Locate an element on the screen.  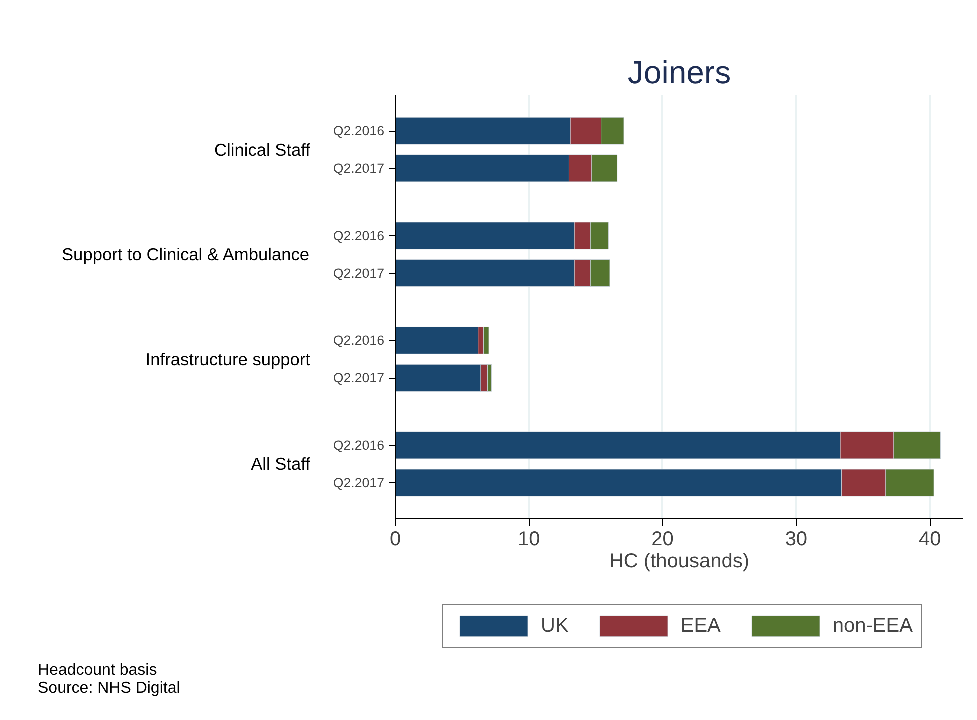
source-note: Source: NHS Digital is located at coordinates (109, 689).